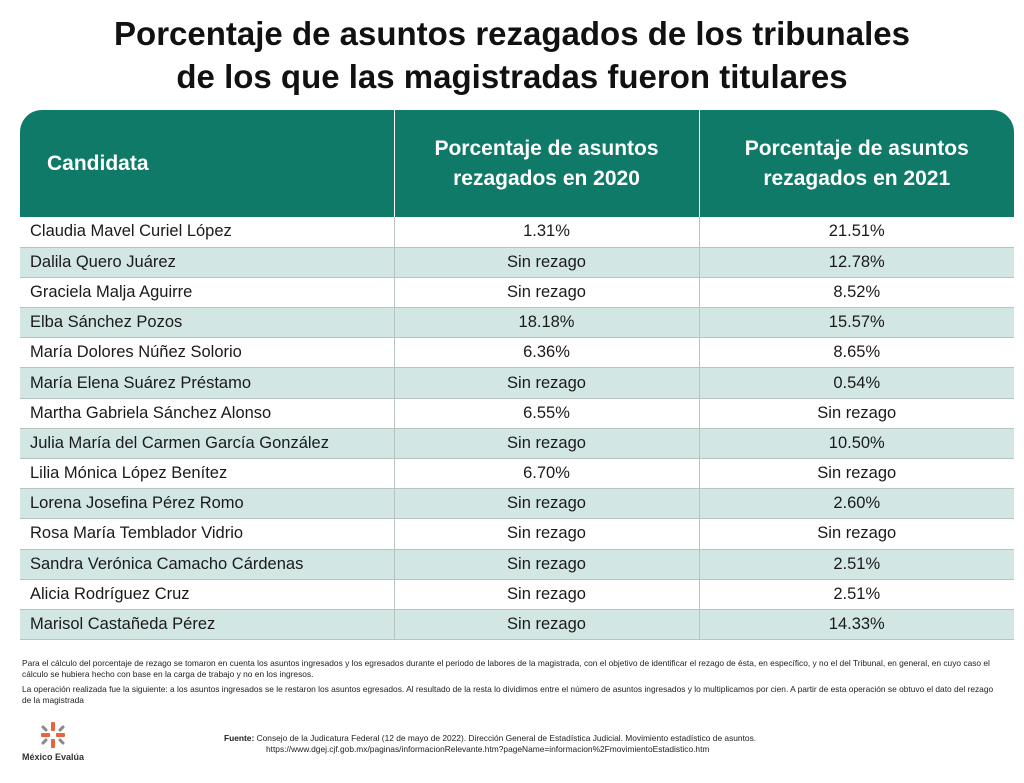 This screenshot has width=1024, height=783. I want to click on cell-2020: 18.18%, so click(546, 323).